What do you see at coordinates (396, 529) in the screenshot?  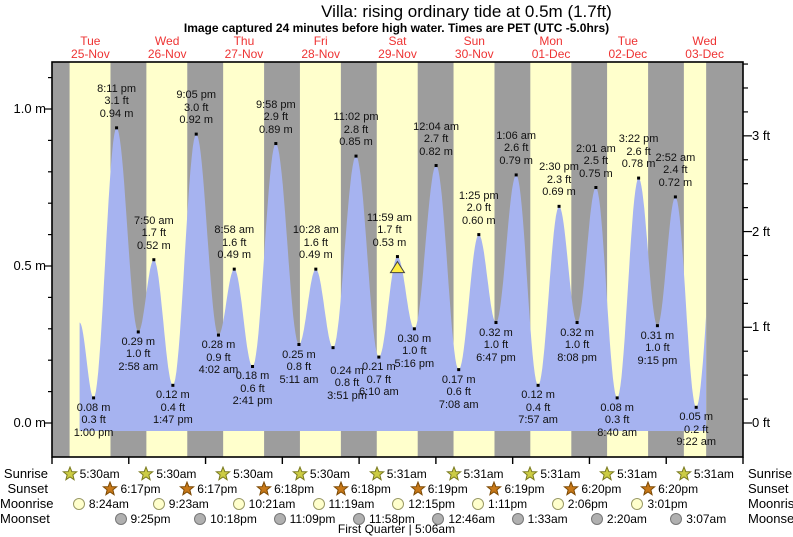 I see `moon-phase-note: First Quarter | 5:06am` at bounding box center [396, 529].